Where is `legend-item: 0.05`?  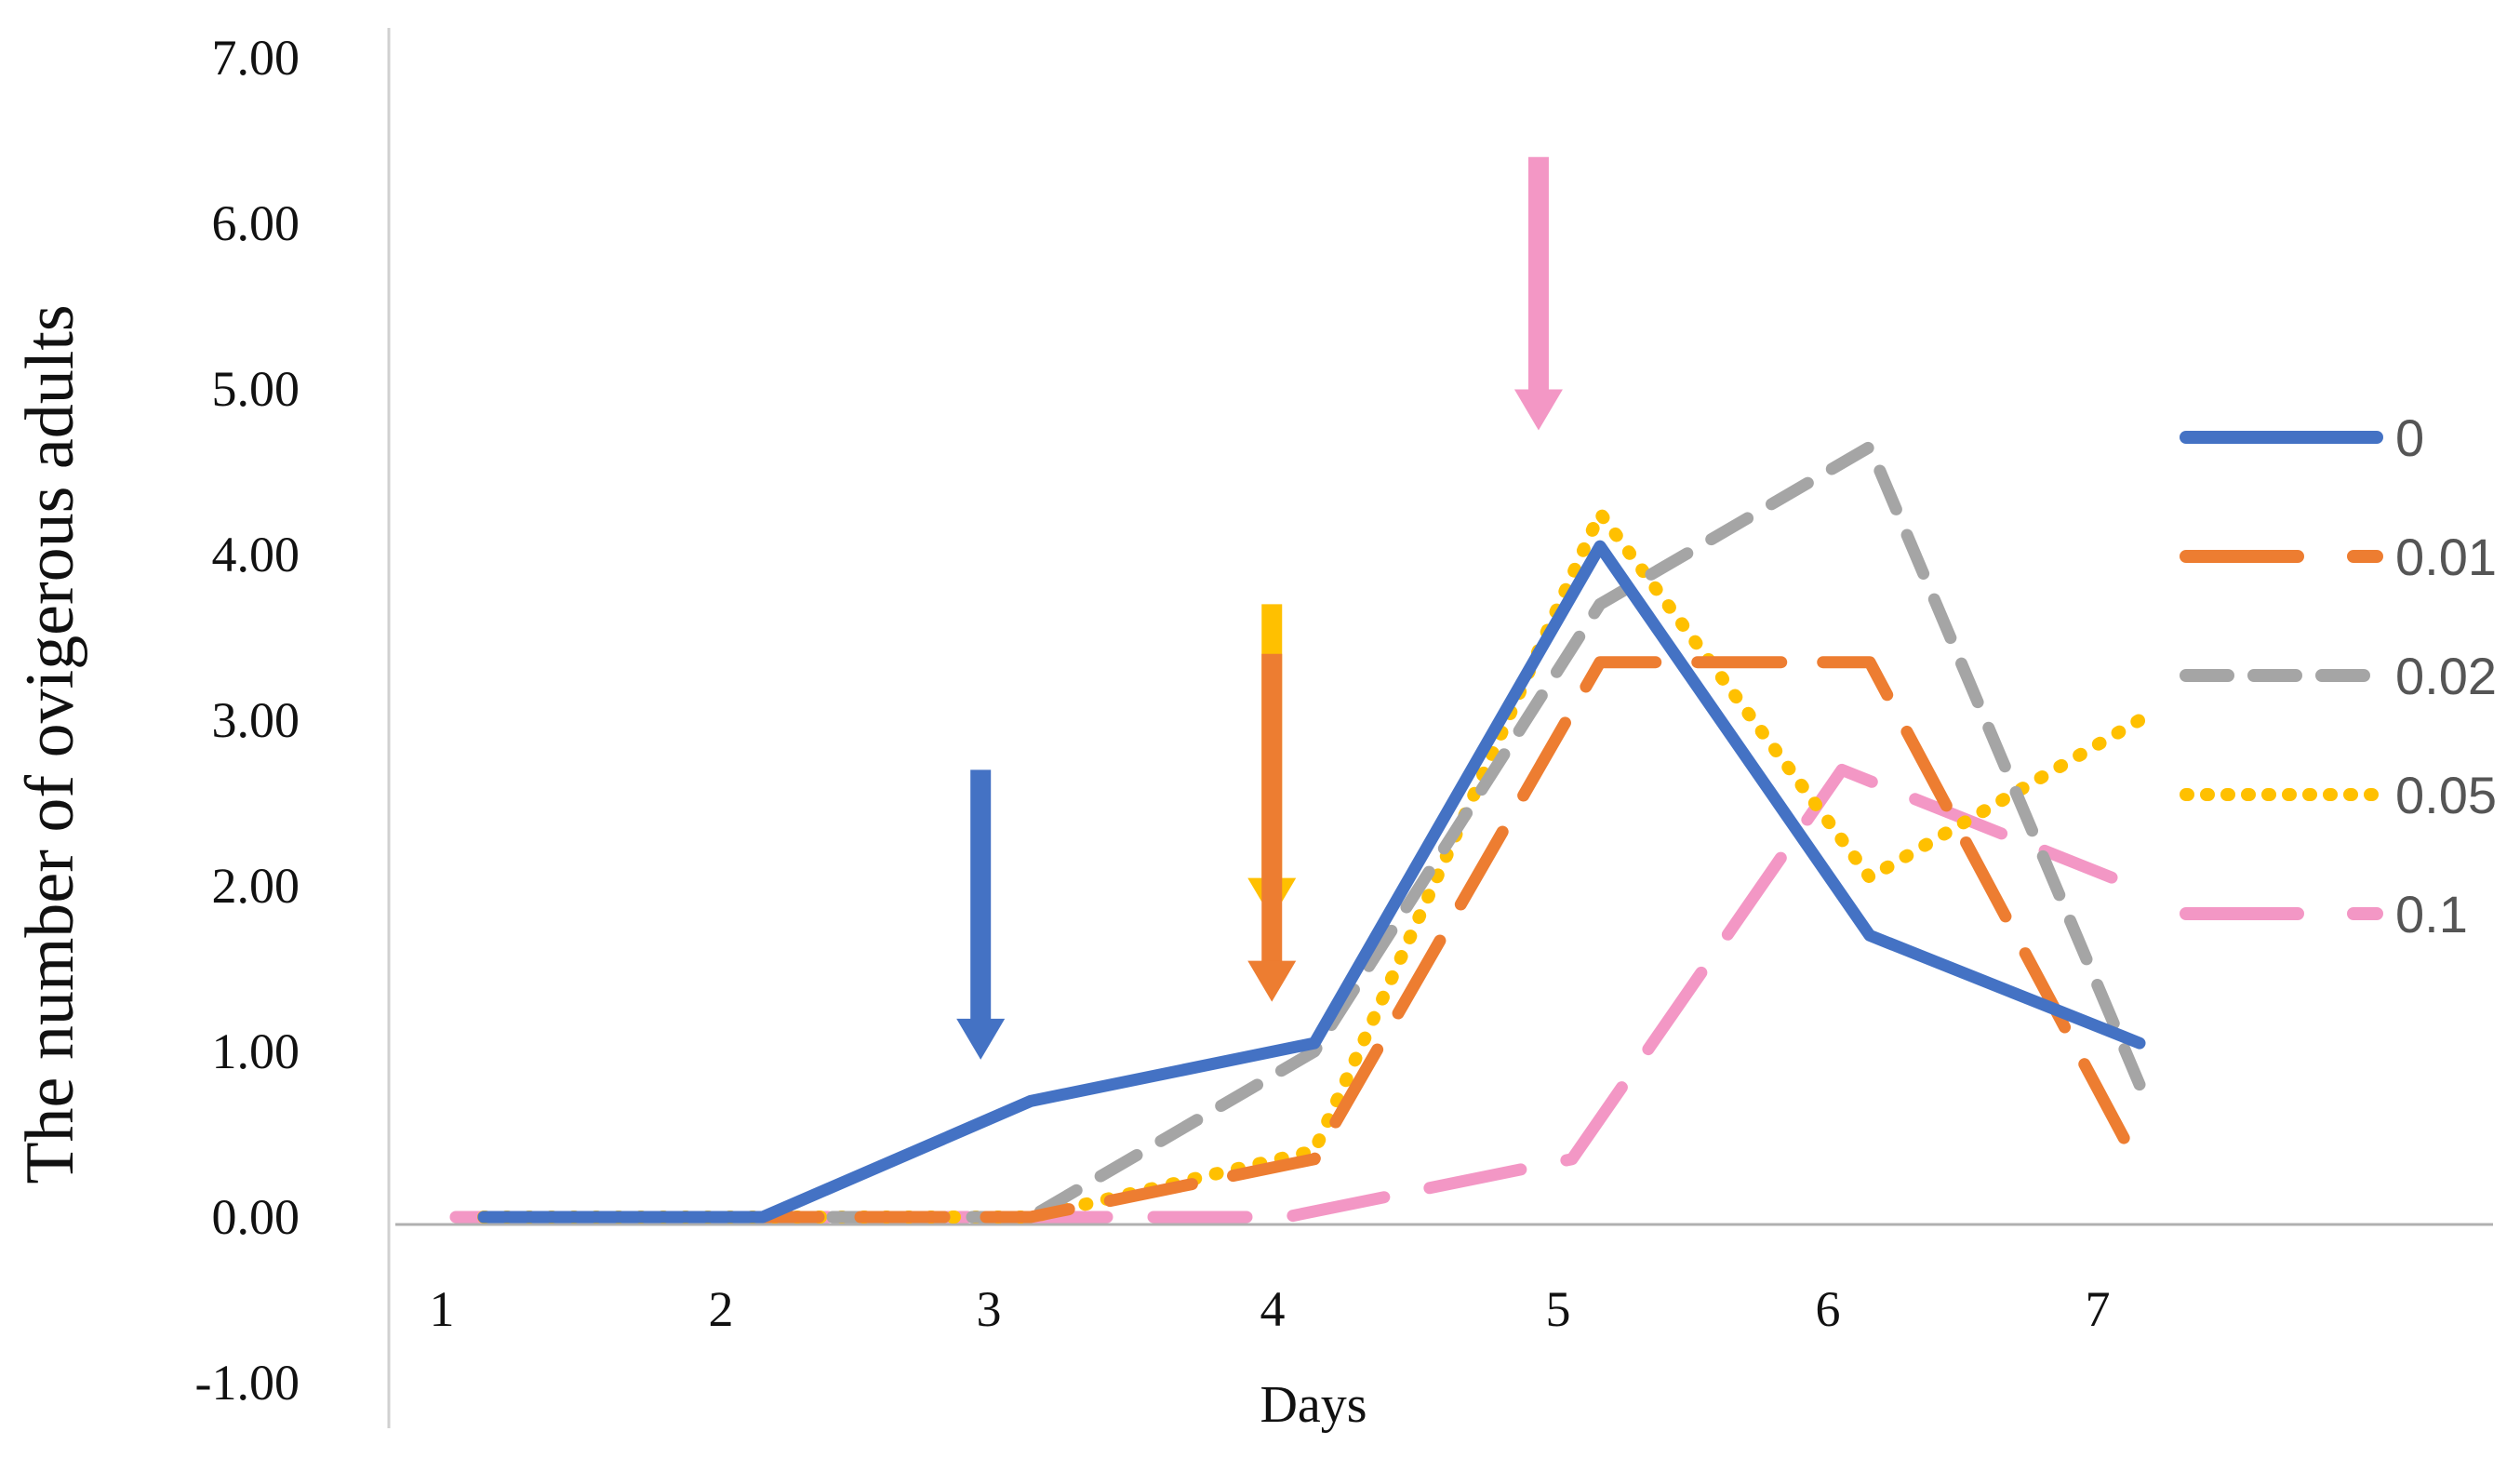
legend-item: 0.05 is located at coordinates (2338, 795).